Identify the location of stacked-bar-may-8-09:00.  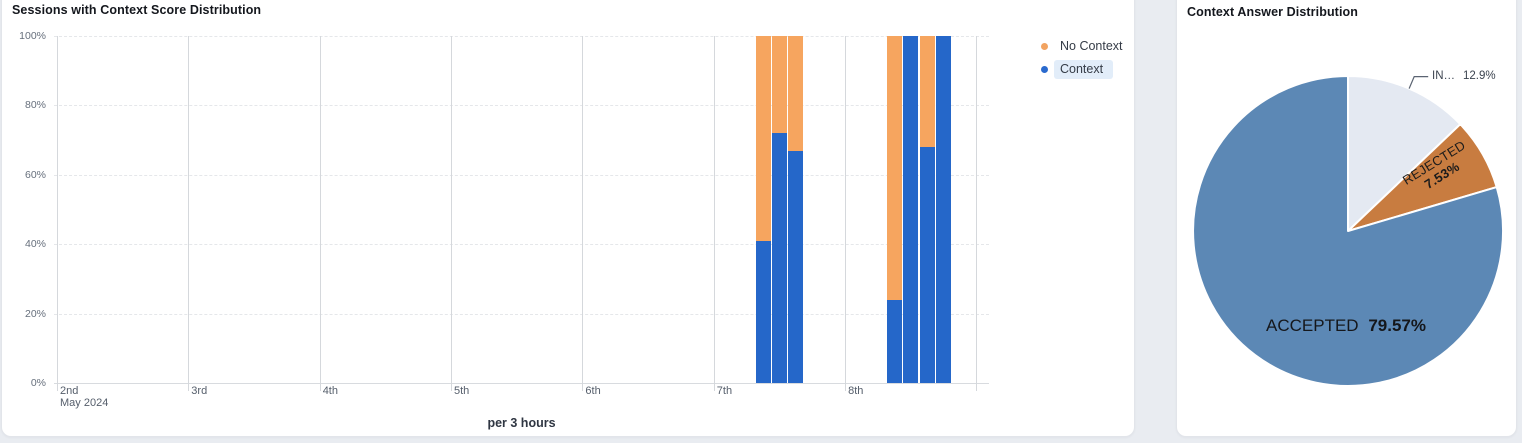
(894, 209).